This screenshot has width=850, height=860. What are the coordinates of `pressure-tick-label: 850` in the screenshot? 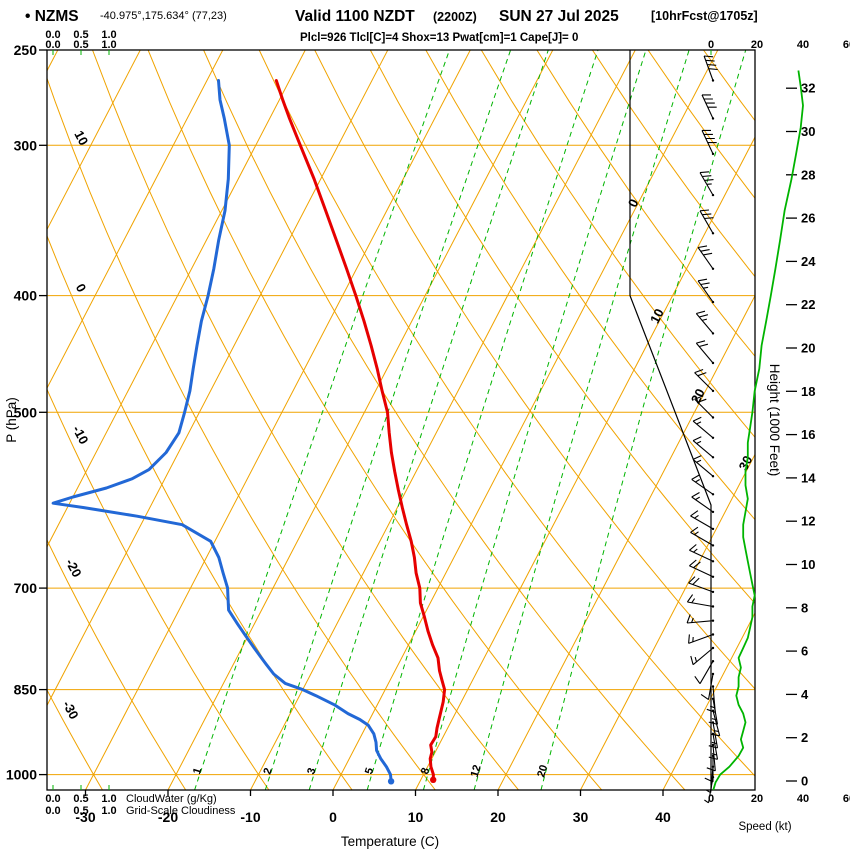 It's located at (26, 690).